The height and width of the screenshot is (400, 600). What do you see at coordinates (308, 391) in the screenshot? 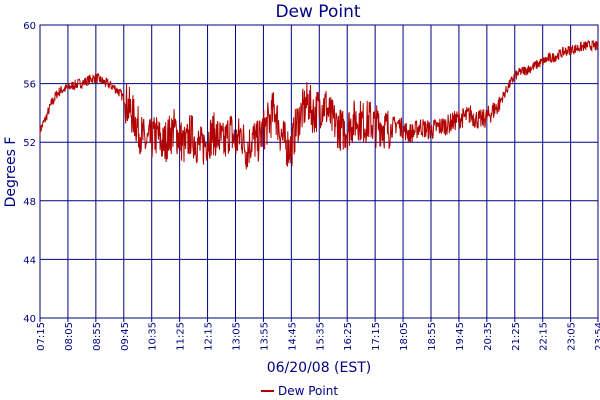
I see `legend-label-dew-point: Dew Point` at bounding box center [308, 391].